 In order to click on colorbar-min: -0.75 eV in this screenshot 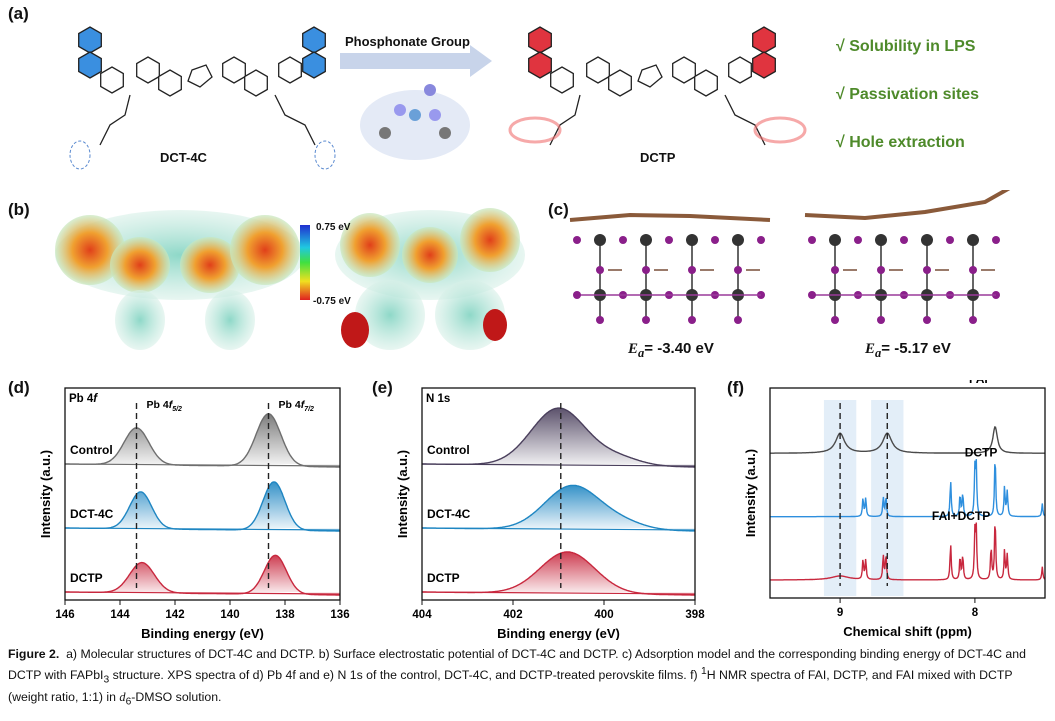, I will do `click(332, 301)`.